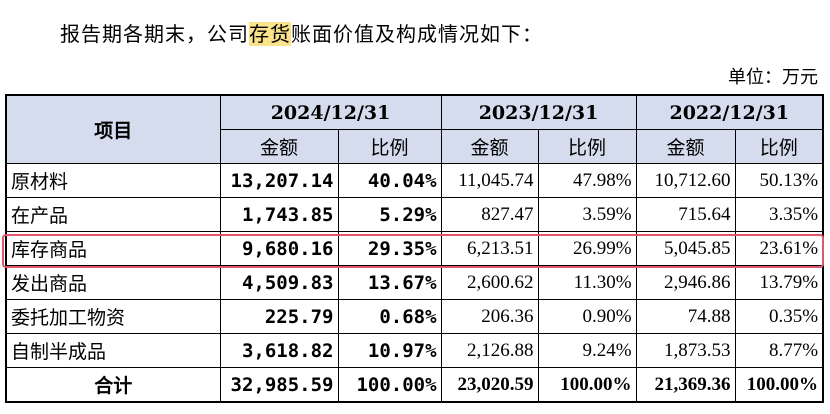 This screenshot has width=830, height=414. Describe the element at coordinates (113, 129) in the screenshot. I see `item-header: 项目` at that location.